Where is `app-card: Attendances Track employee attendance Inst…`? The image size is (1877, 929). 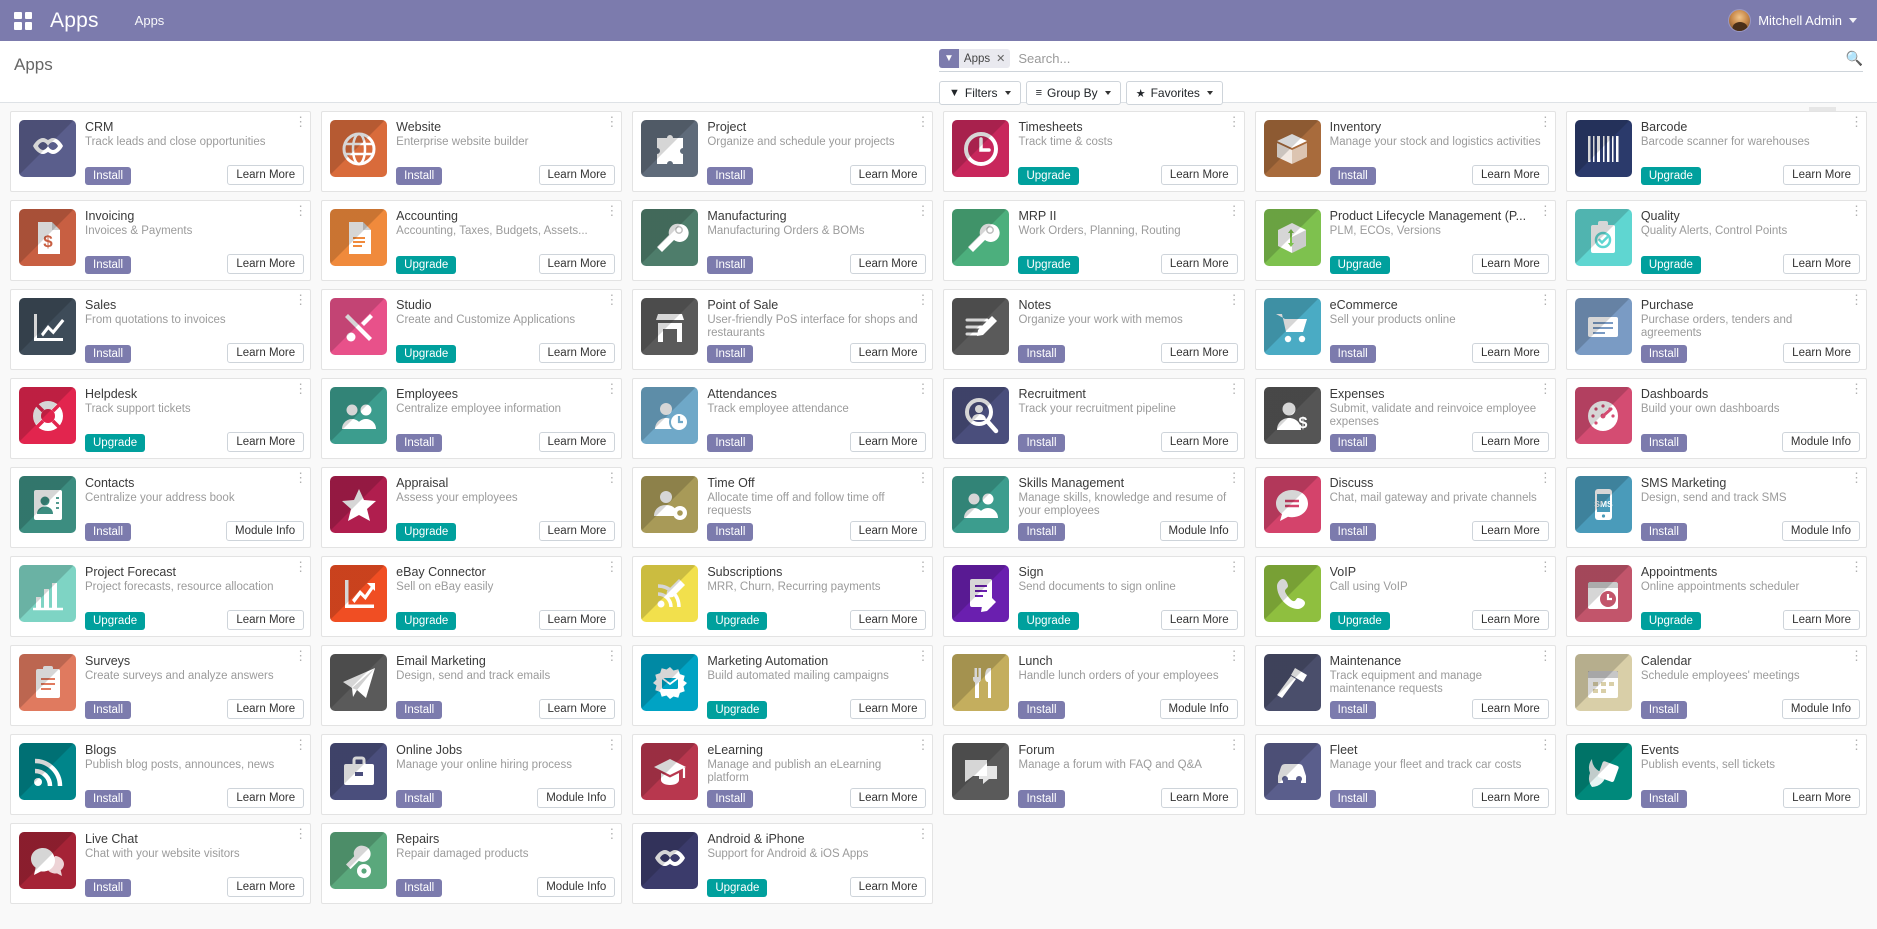
app-card: Attendances Track employee attendance Inst… is located at coordinates (783, 418).